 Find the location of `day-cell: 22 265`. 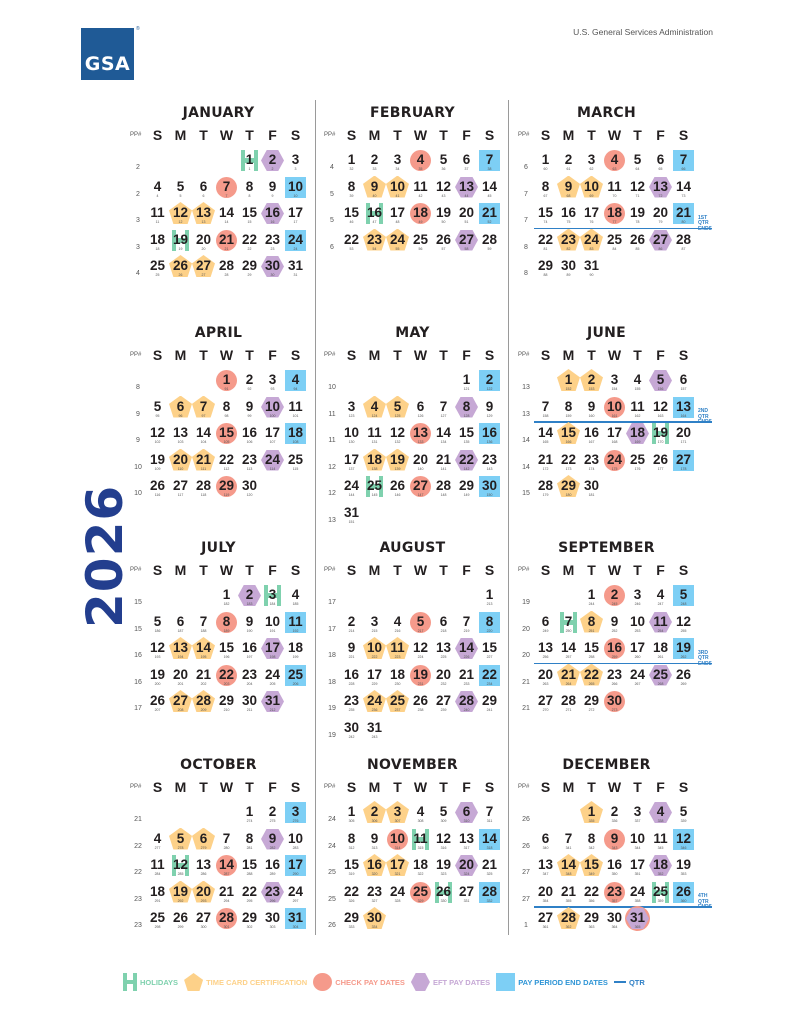

day-cell: 22 265 is located at coordinates (591, 677).